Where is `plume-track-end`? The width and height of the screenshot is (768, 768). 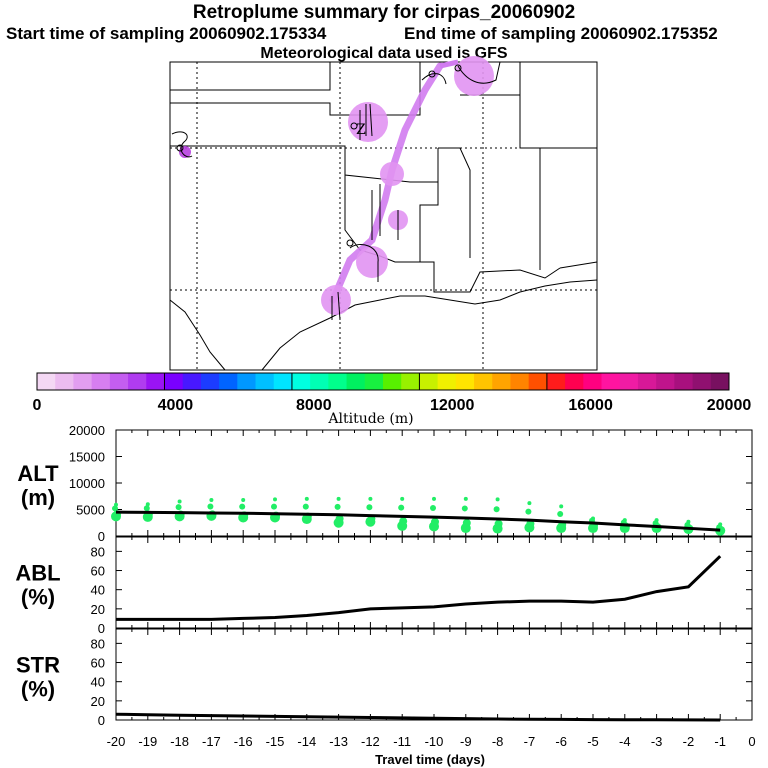
plume-track-end is located at coordinates (449, 64).